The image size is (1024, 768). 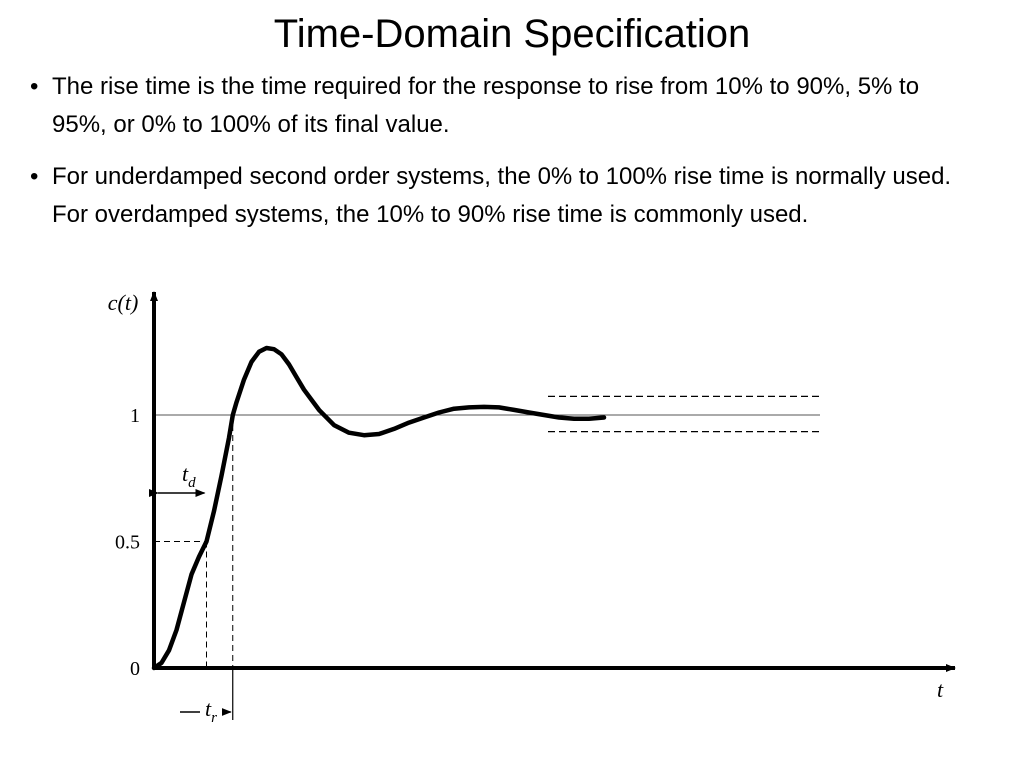 I want to click on rise-time-label-sub: r, so click(x=214, y=718).